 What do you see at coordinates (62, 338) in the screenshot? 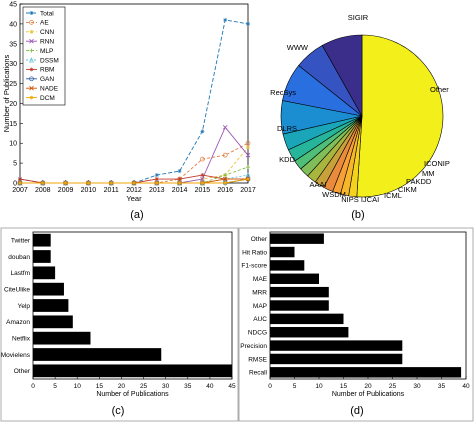
I see `bar-netflix` at bounding box center [62, 338].